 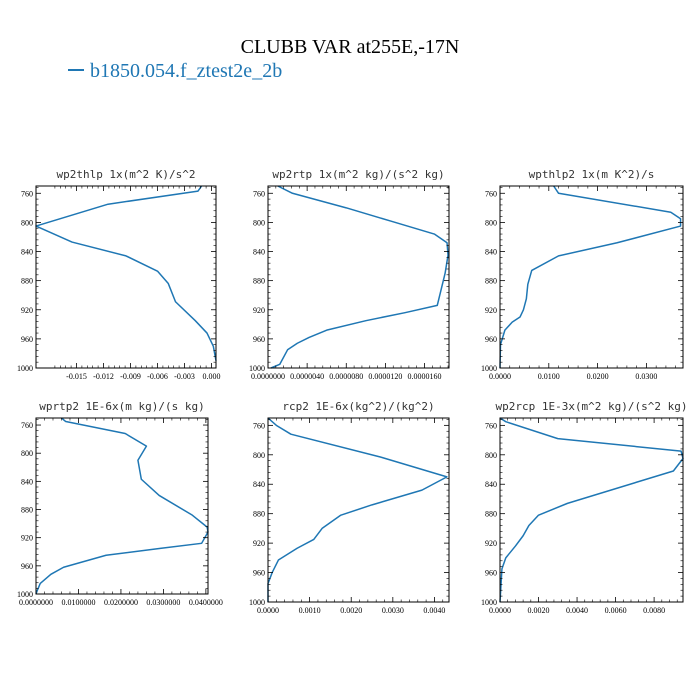 I want to click on x-tick-label: -0.009, so click(x=130, y=376).